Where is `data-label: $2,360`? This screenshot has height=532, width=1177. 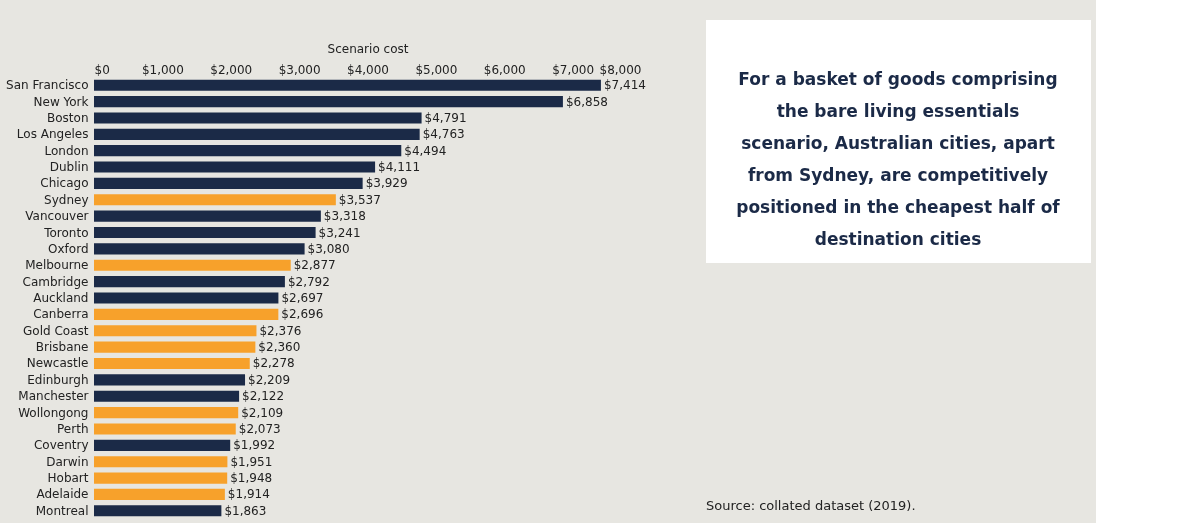 data-label: $2,360 is located at coordinates (279, 347).